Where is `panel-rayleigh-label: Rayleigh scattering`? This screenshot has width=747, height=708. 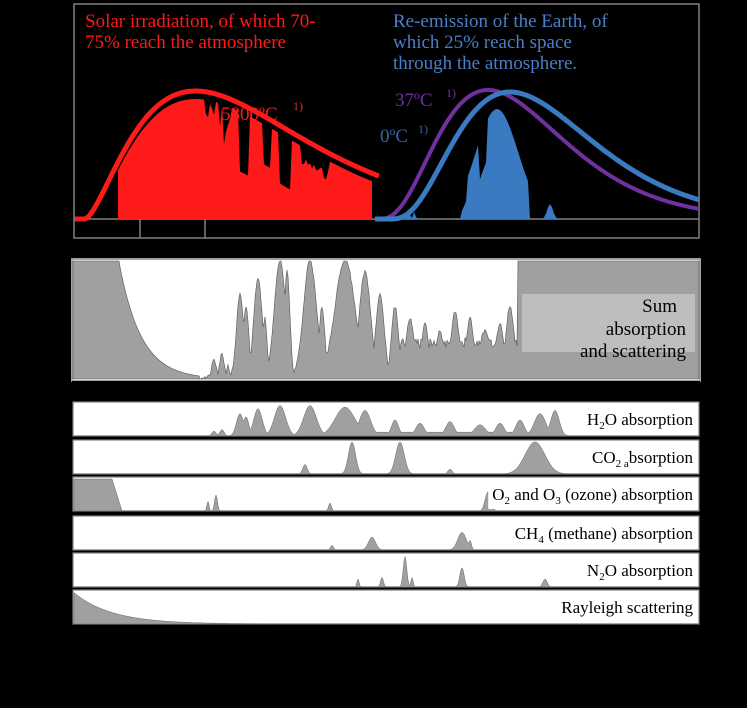 panel-rayleigh-label: Rayleigh scattering is located at coordinates (627, 607).